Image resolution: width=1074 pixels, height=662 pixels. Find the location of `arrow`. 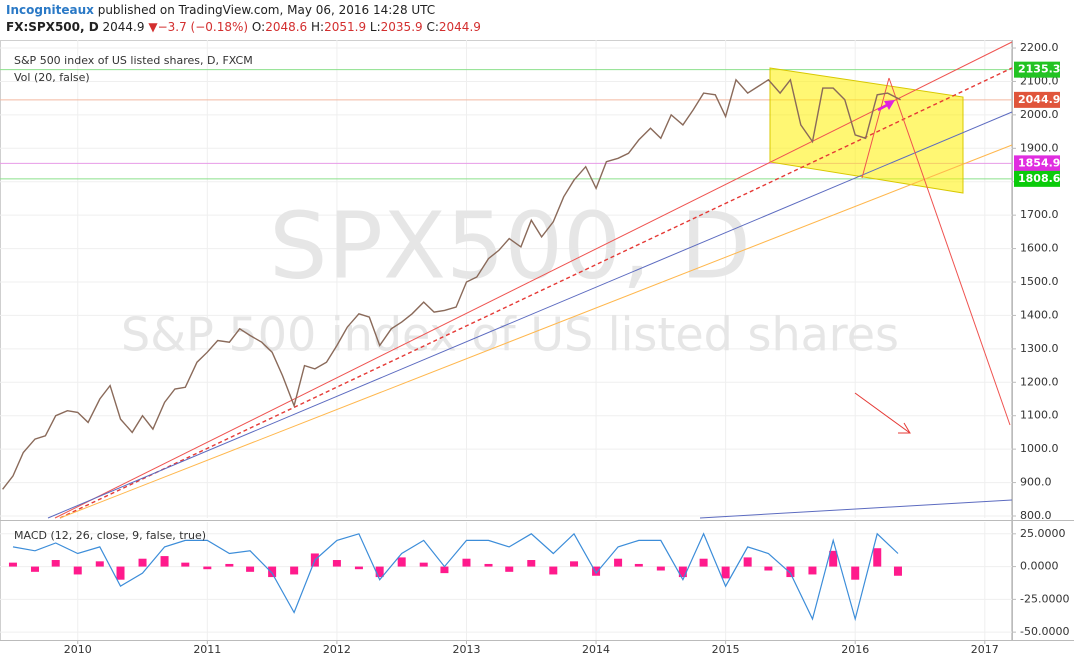

arrow is located at coordinates (882, 413).